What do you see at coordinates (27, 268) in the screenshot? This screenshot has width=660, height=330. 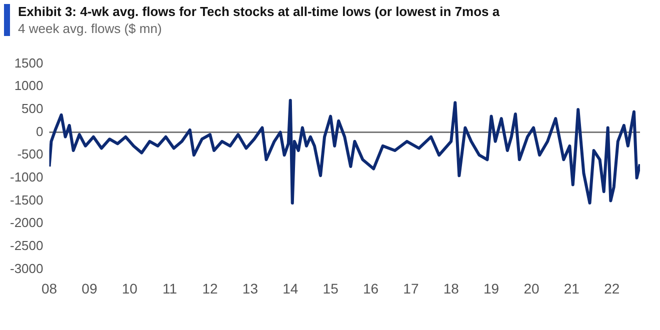 I see `y-tick-label: -3000` at bounding box center [27, 268].